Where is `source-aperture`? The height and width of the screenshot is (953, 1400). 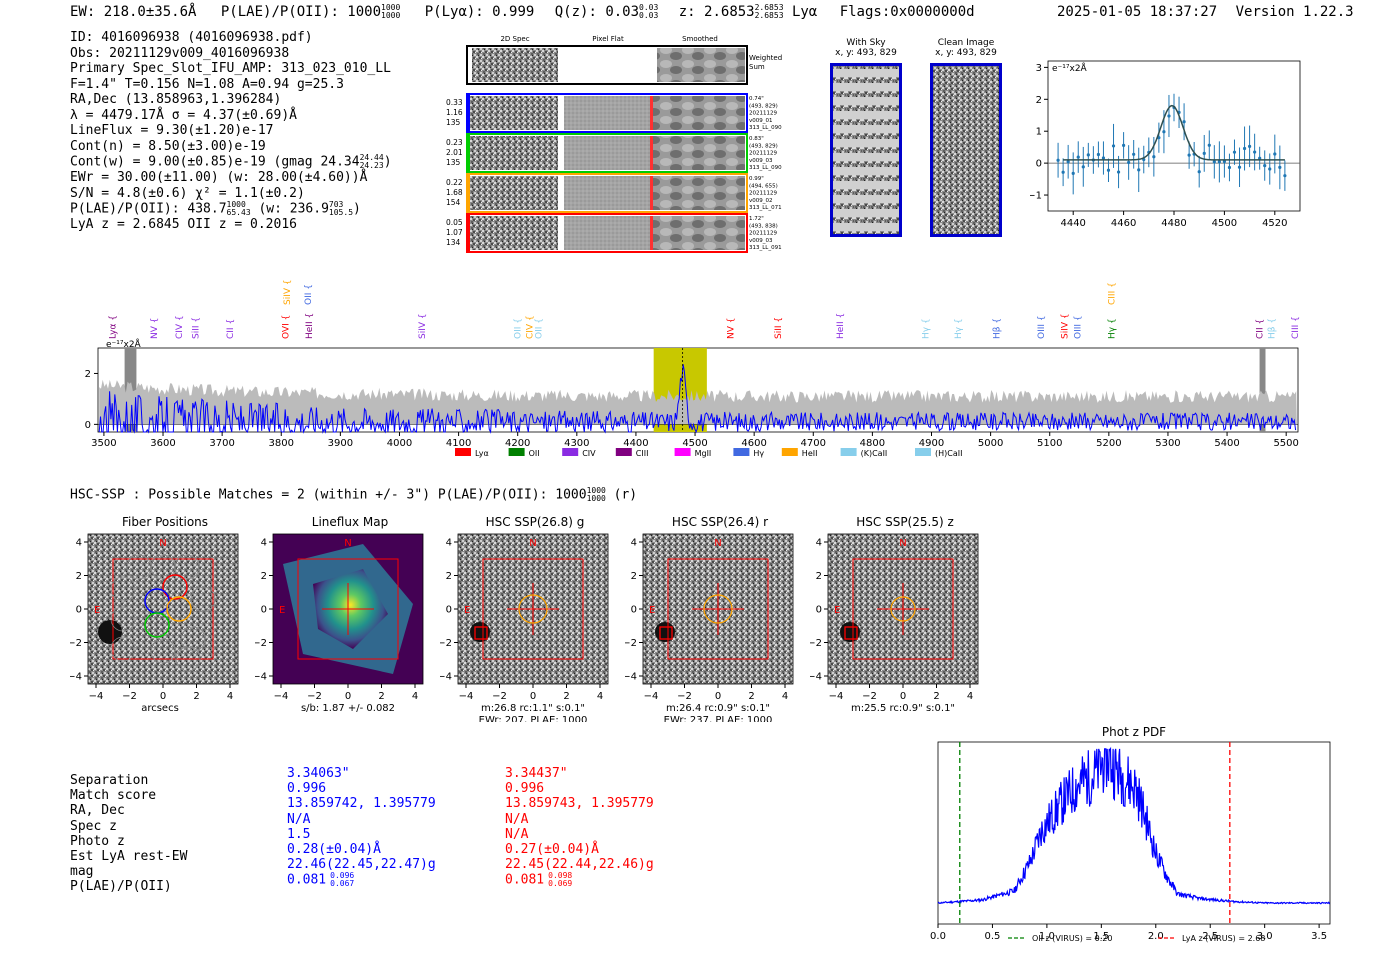
source-aperture is located at coordinates (903, 609).